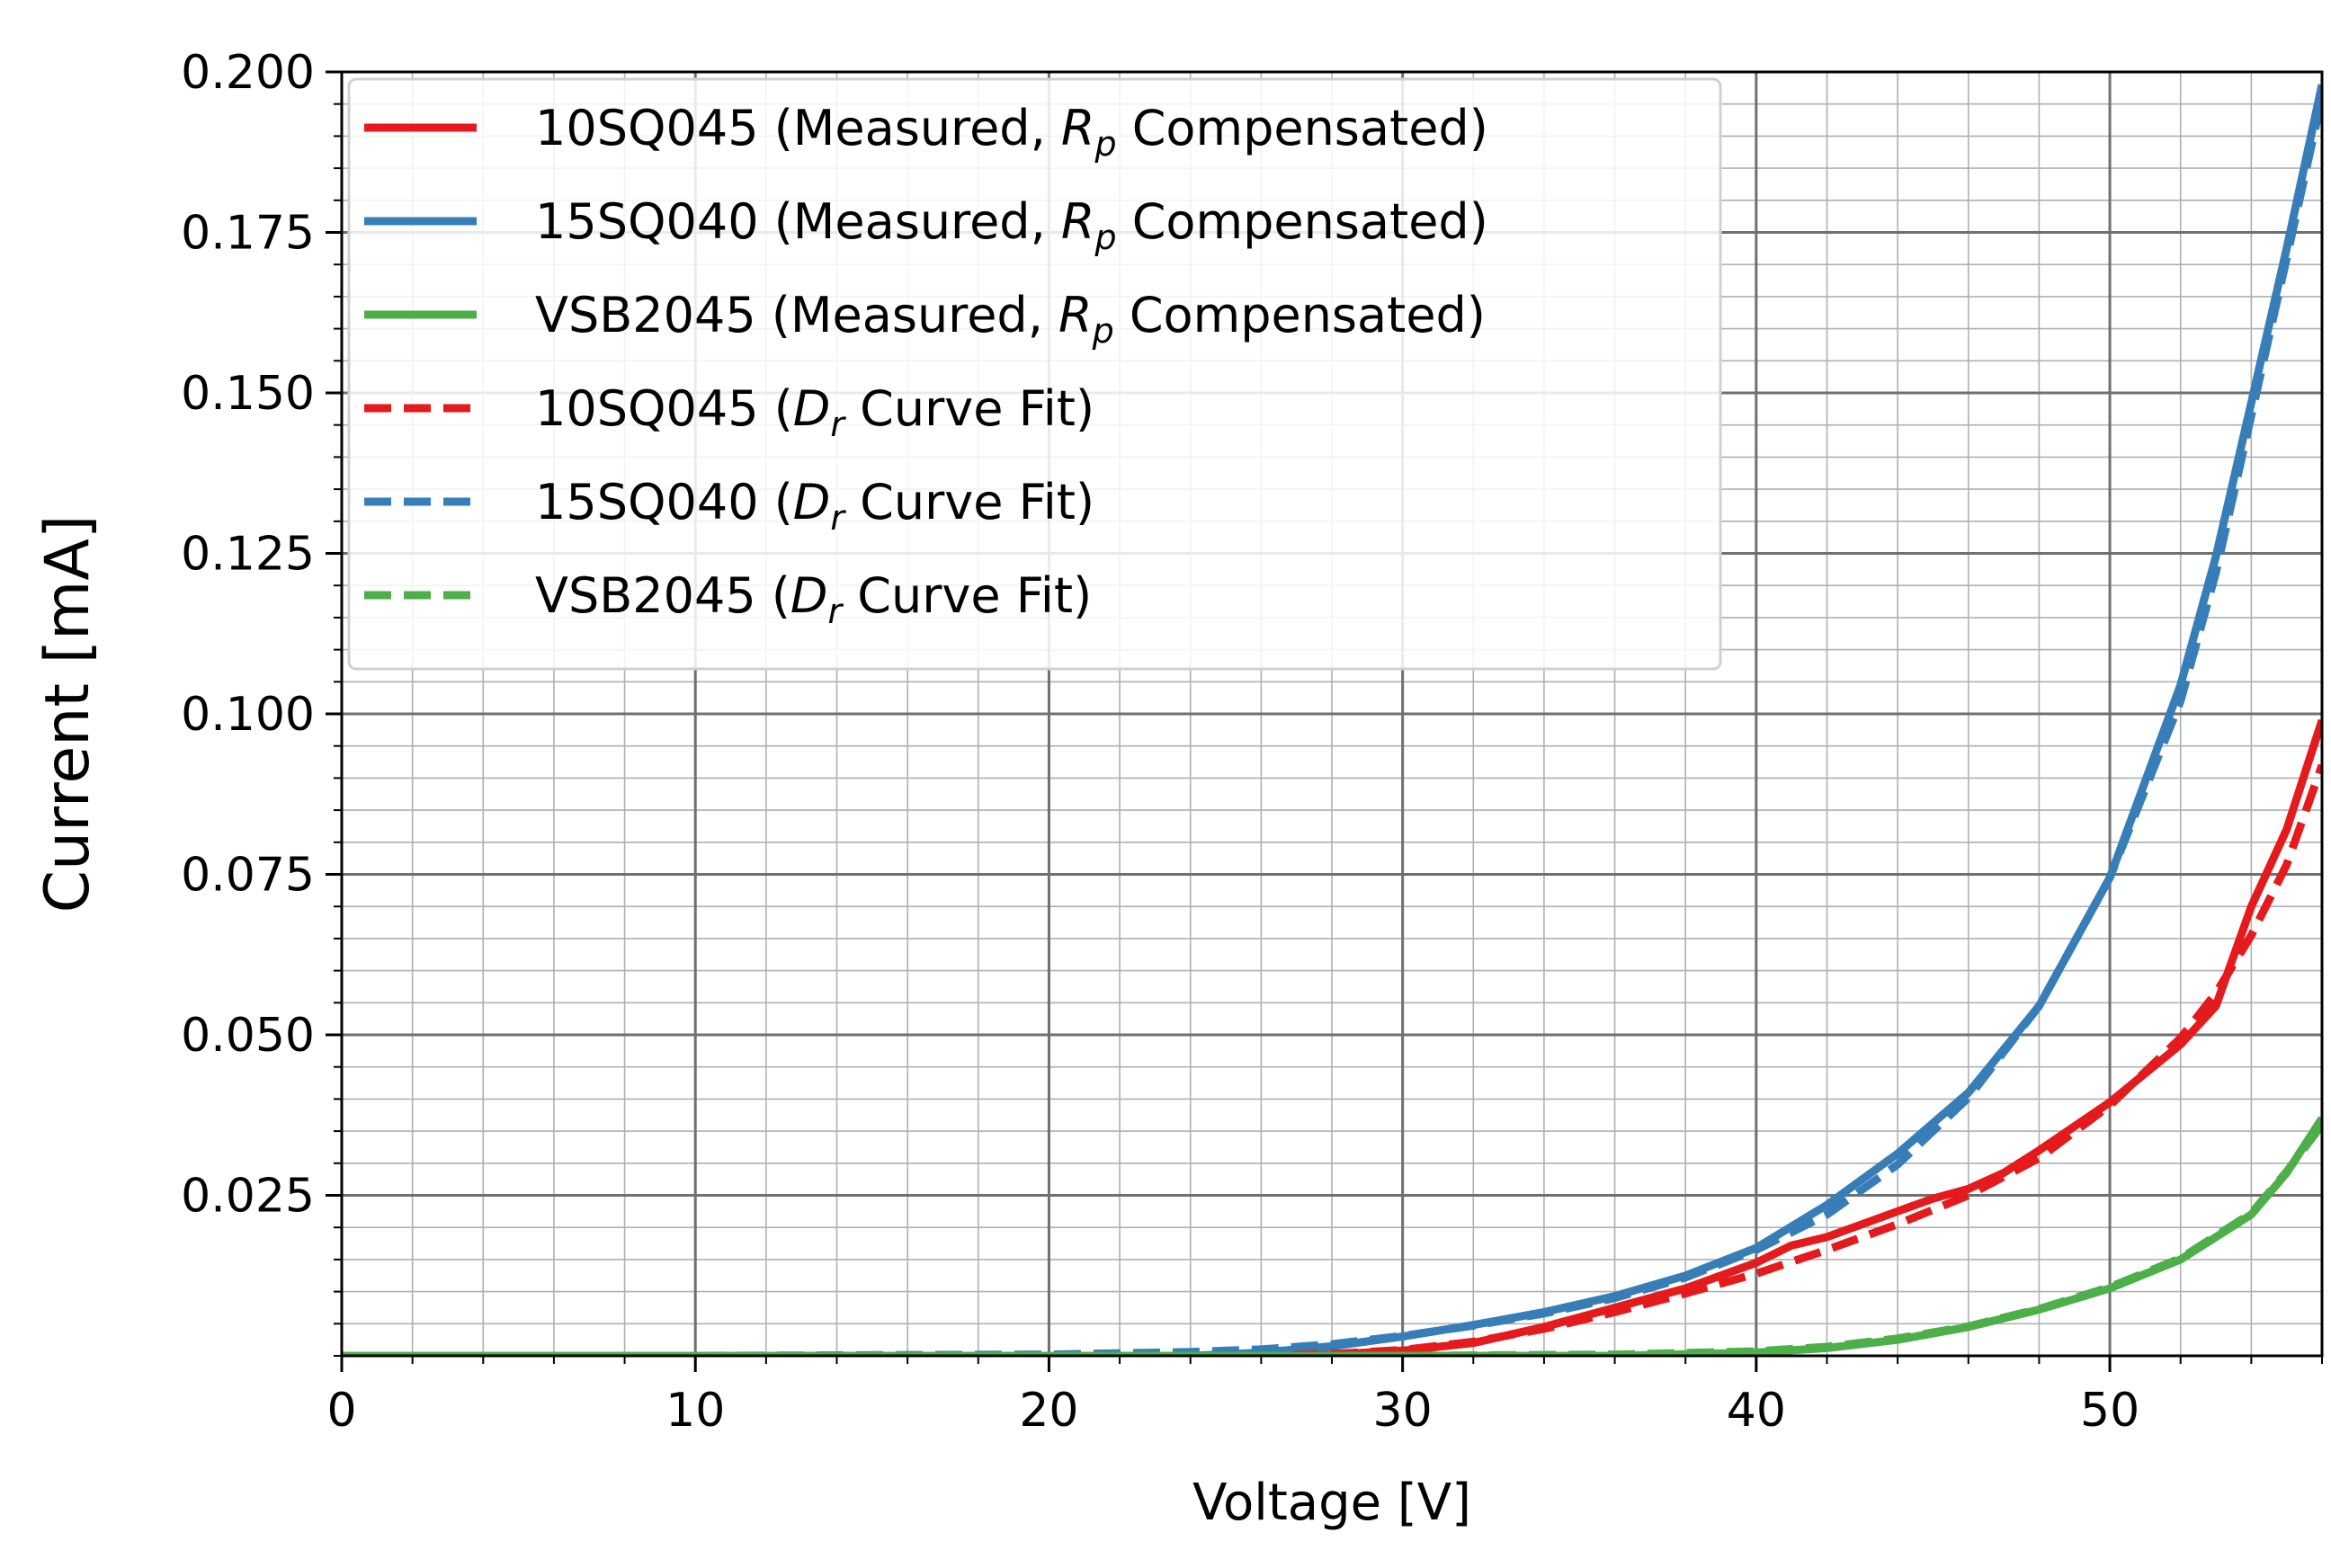 This screenshot has width=2331, height=1568. What do you see at coordinates (814, 412) in the screenshot?
I see `legend-entry-label: 10SQ045 (Dr Curve Fit)` at bounding box center [814, 412].